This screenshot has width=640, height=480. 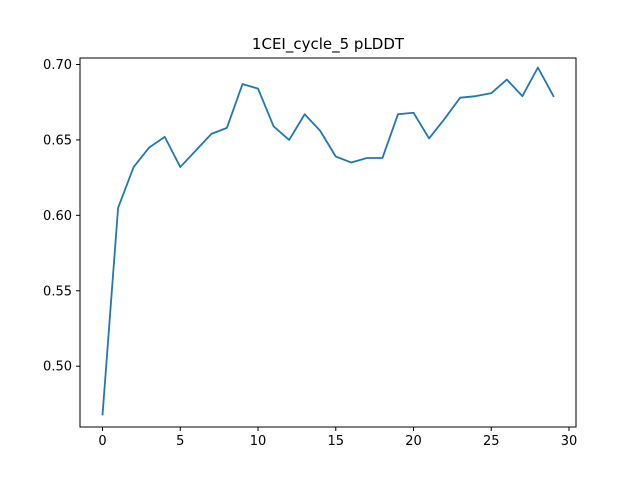 What do you see at coordinates (491, 441) in the screenshot?
I see `x-tick-label: 25` at bounding box center [491, 441].